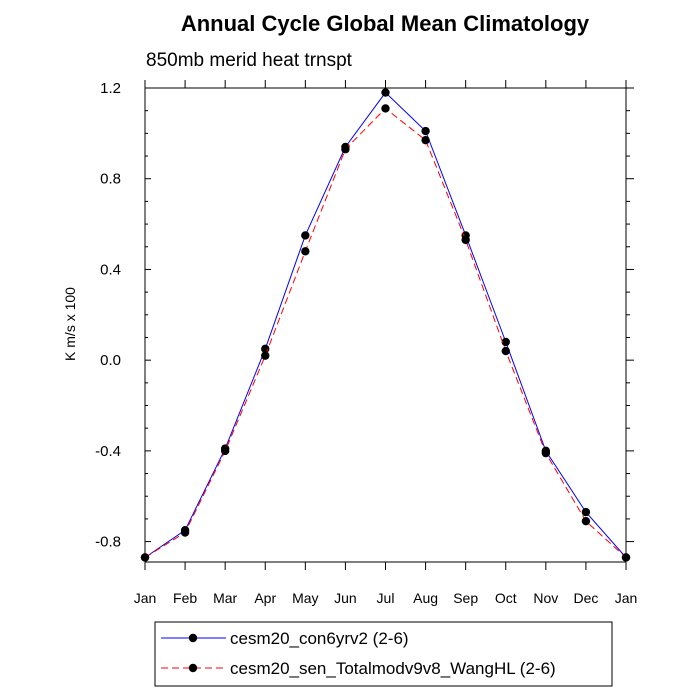 The height and width of the screenshot is (700, 700). Describe the element at coordinates (185, 598) in the screenshot. I see `x-tick-label: Feb` at that location.